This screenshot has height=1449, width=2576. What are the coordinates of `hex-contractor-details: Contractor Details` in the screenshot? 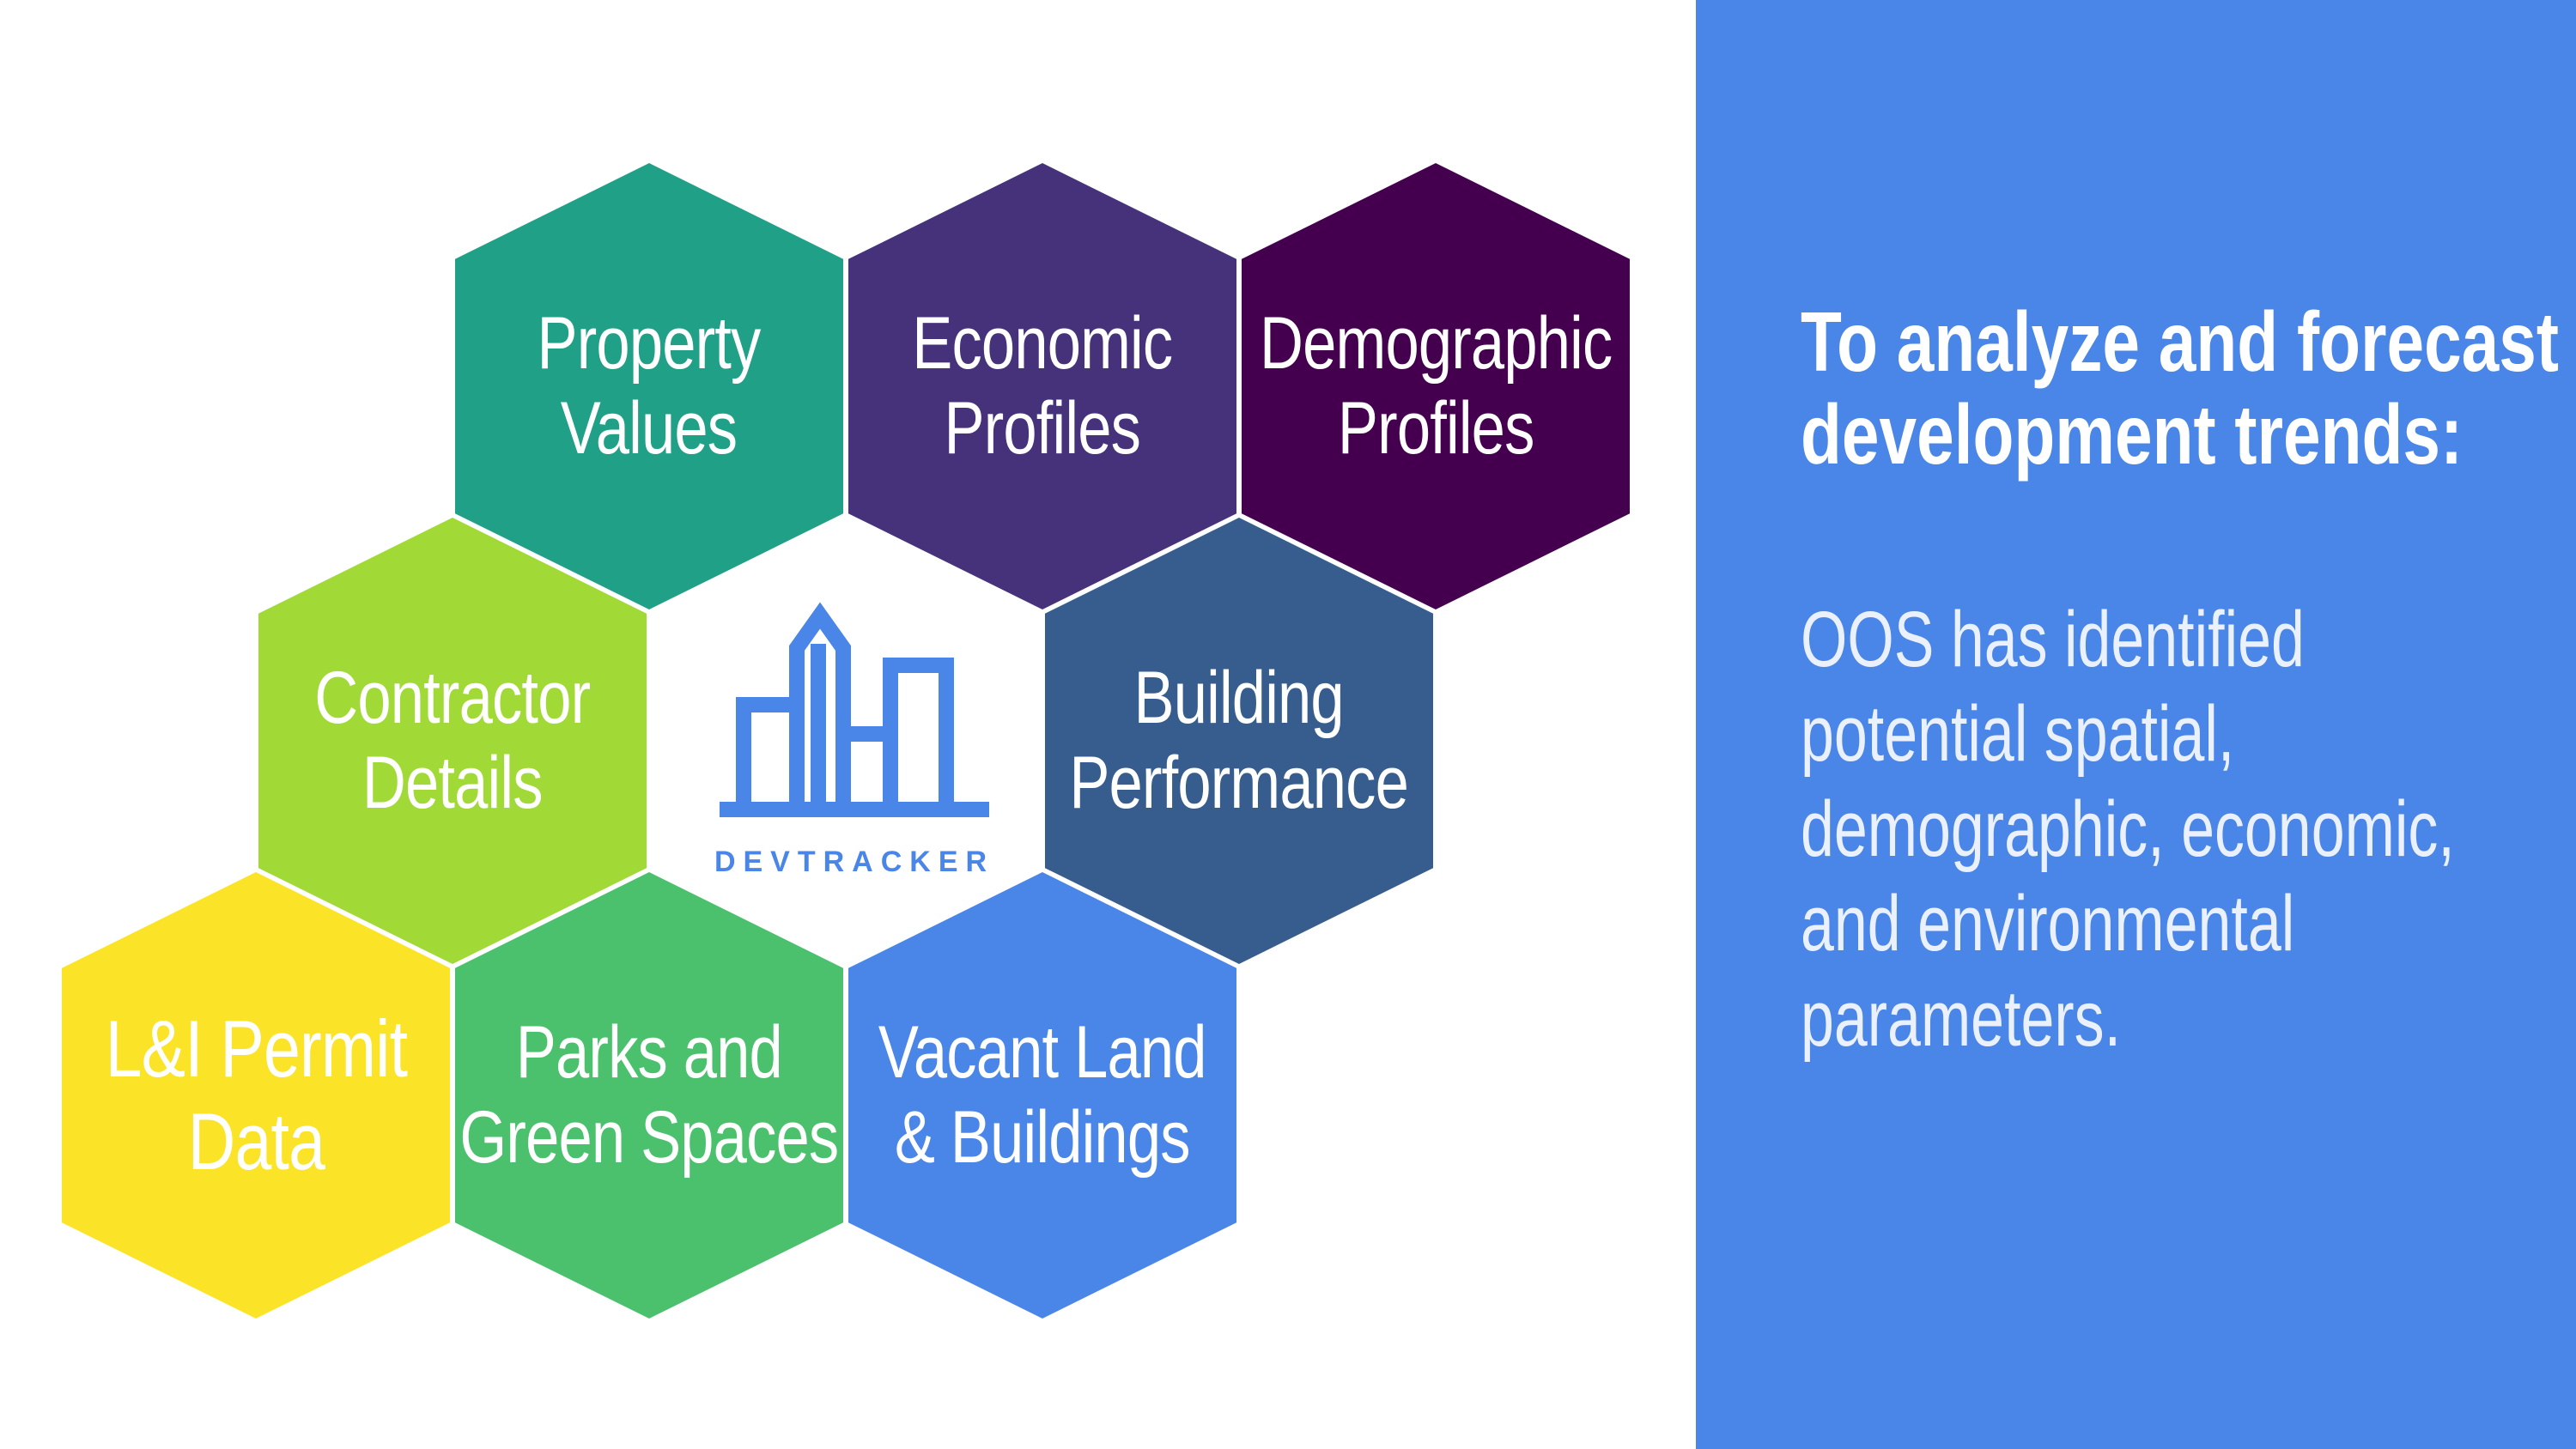 It's located at (452, 741).